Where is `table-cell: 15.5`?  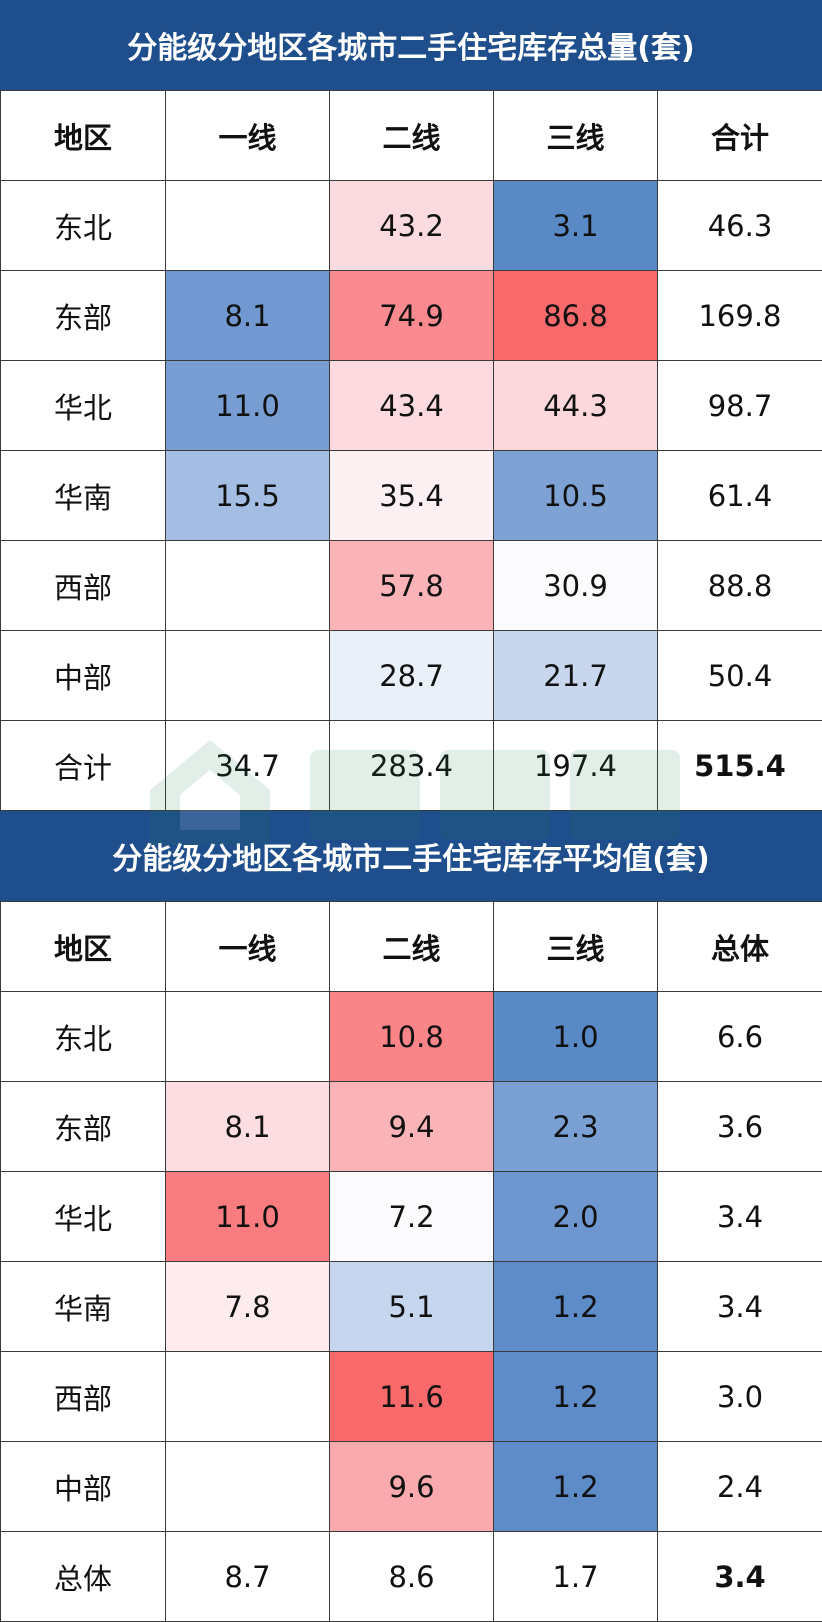 table-cell: 15.5 is located at coordinates (248, 496).